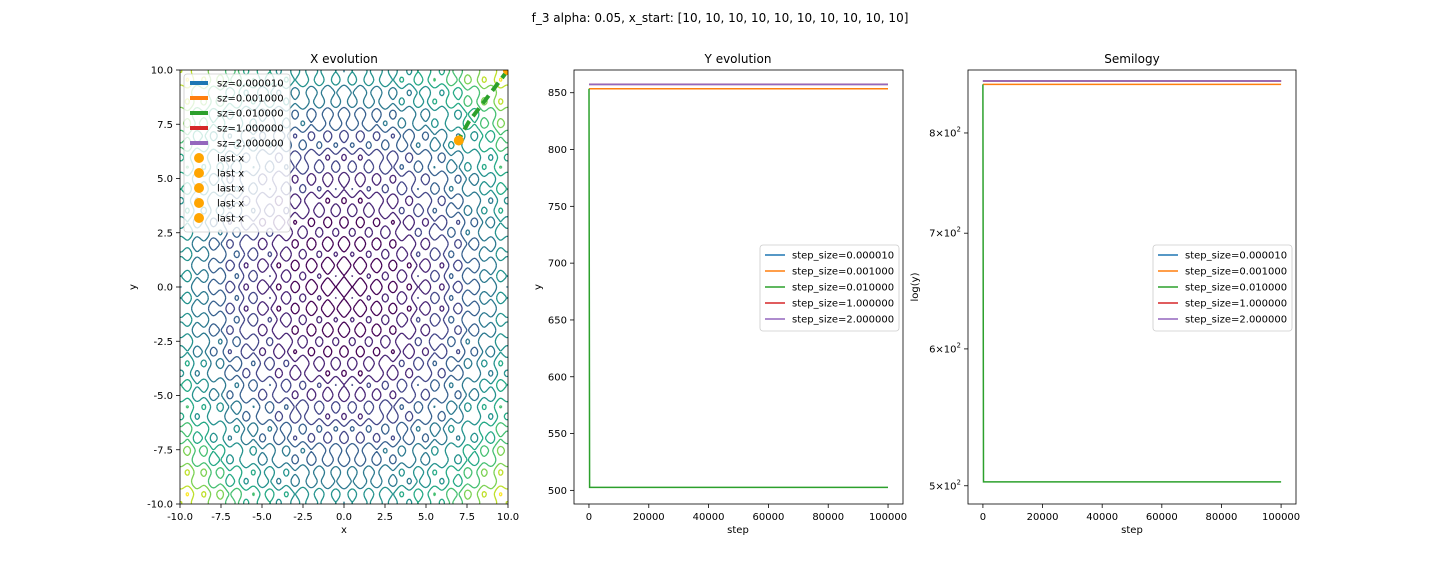 The height and width of the screenshot is (576, 1440). Describe the element at coordinates (738, 59) in the screenshot. I see `y-evolution-title: Y evolution` at that location.